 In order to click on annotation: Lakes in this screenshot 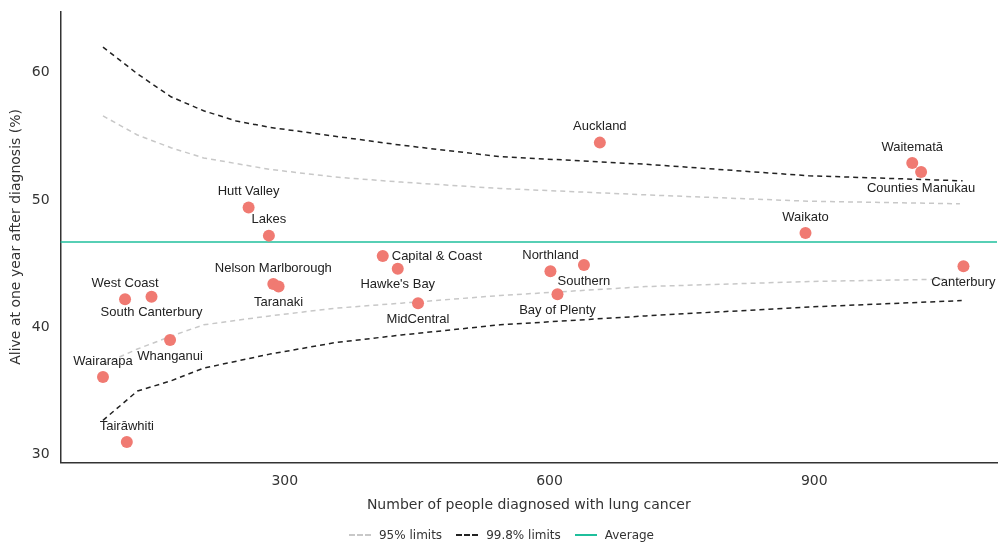, I will do `click(269, 219)`.